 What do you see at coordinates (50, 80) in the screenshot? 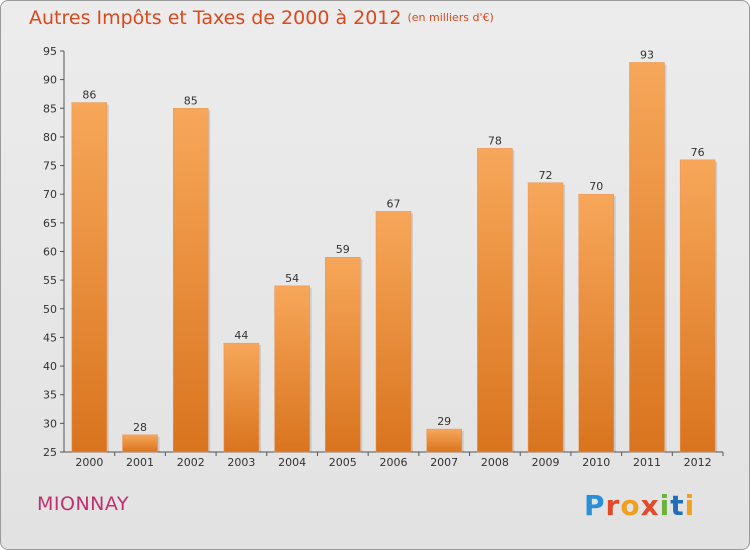
I see `y-tick-label: 90` at bounding box center [50, 80].